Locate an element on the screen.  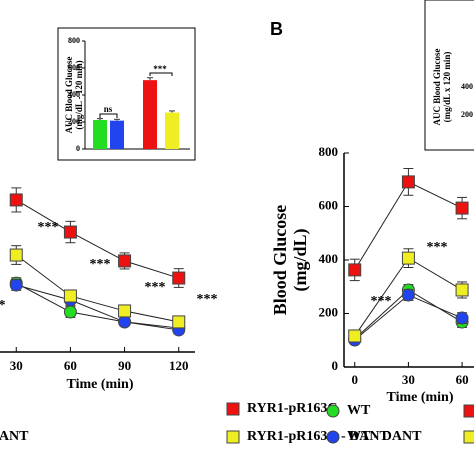
legend-label: WT is located at coordinates (359, 410).